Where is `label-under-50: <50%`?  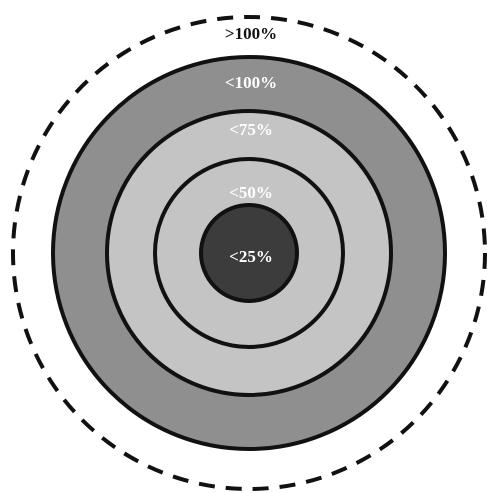
label-under-50: <50% is located at coordinates (251, 192).